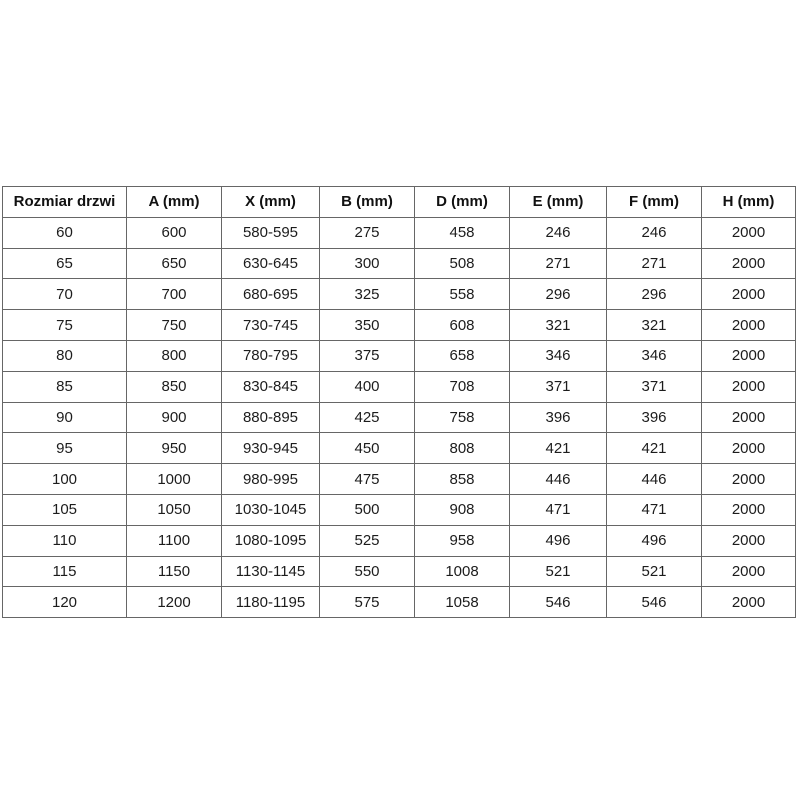 The width and height of the screenshot is (800, 800). Describe the element at coordinates (270, 355) in the screenshot. I see `table-cell: 780-795` at that location.